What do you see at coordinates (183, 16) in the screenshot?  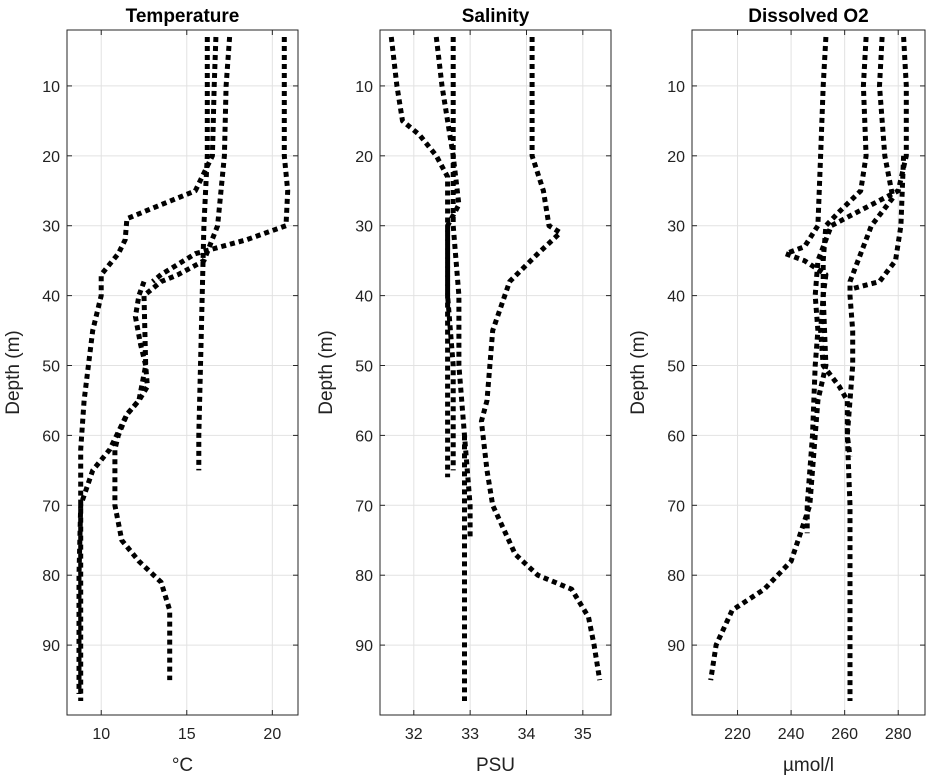 I see `panel-title: Temperature` at bounding box center [183, 16].